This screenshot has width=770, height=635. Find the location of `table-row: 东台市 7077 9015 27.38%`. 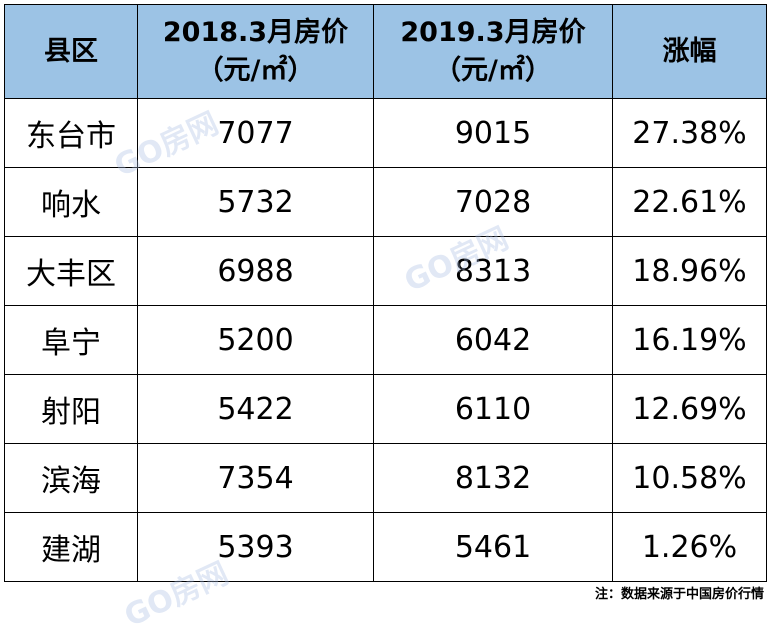

table-row: 东台市 7077 9015 27.38% is located at coordinates (385, 133).